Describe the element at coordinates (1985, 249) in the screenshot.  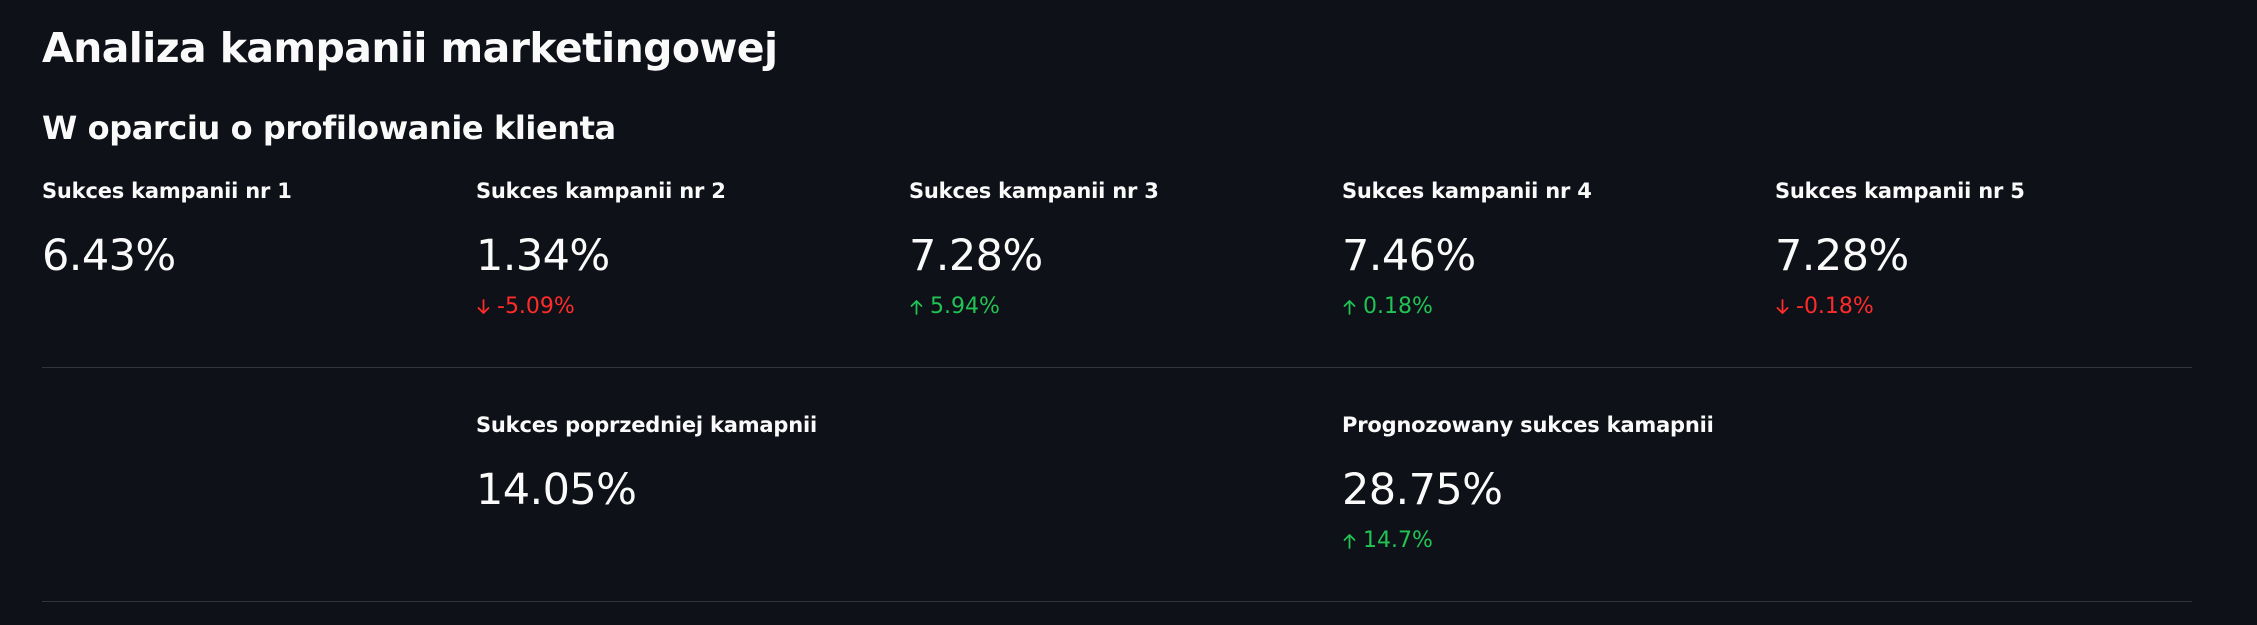
I see `metric-campaign-5: Sukces kampanii nr 5 7.28% -0.18%` at that location.